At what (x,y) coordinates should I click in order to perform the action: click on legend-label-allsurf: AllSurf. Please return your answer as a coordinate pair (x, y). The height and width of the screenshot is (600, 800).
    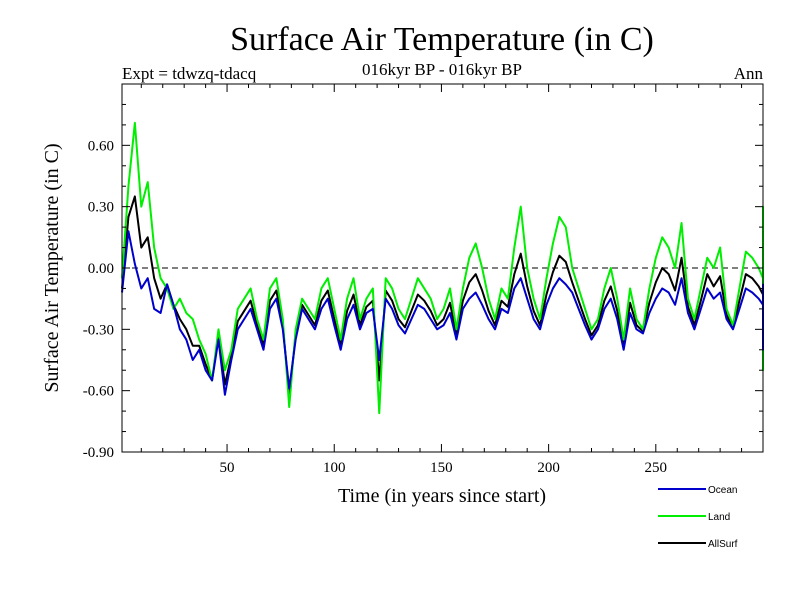
    Looking at the image, I should click on (723, 544).